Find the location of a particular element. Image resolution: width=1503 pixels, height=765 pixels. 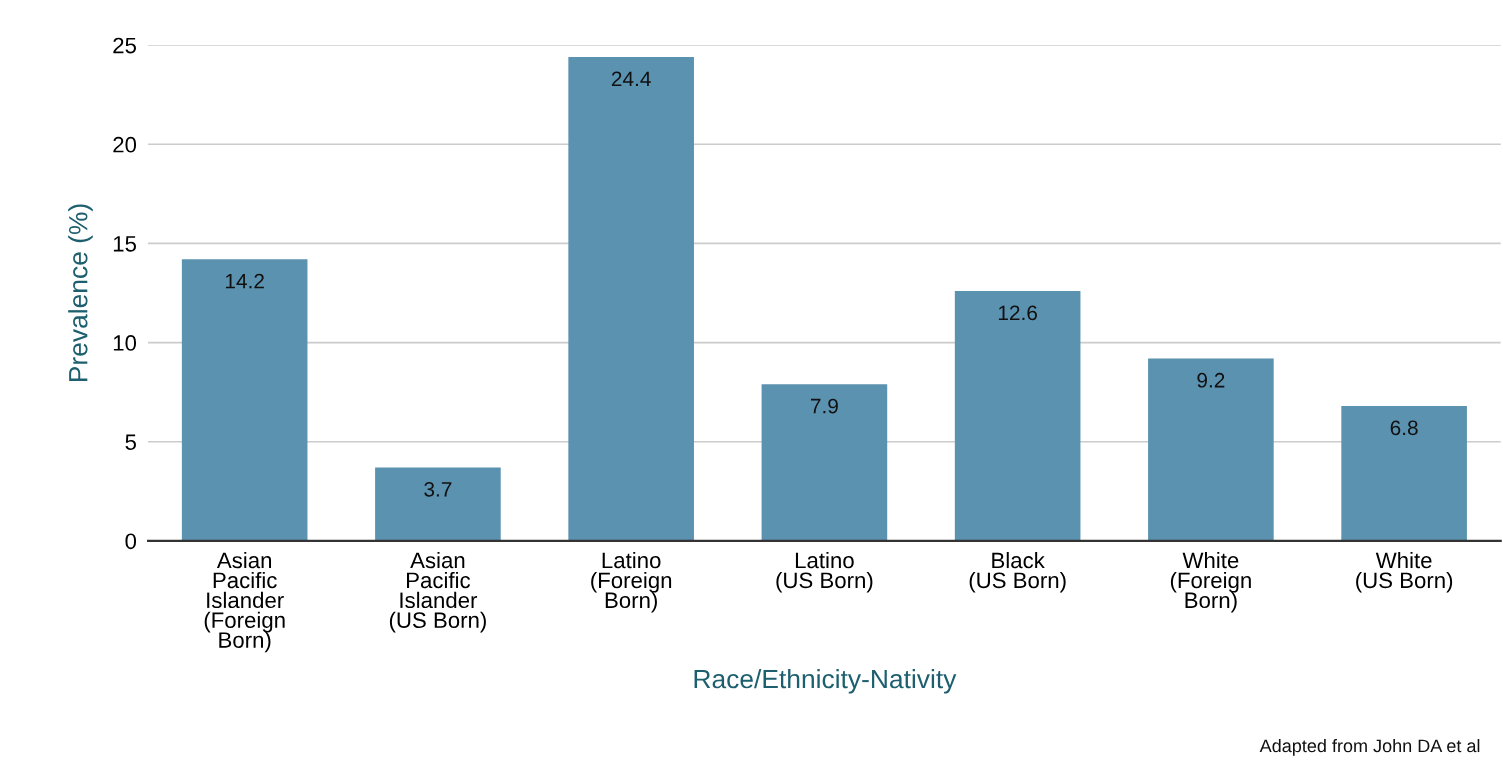

data-label: 6.8 is located at coordinates (1404, 428).